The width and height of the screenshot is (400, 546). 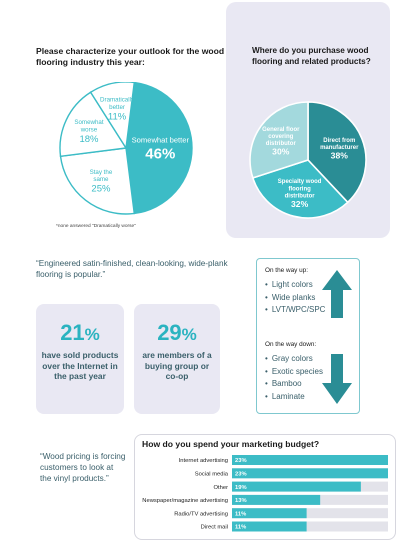 What do you see at coordinates (295, 310) in the screenshot?
I see `trend-up-item: LVT/WPC/SPC` at bounding box center [295, 310].